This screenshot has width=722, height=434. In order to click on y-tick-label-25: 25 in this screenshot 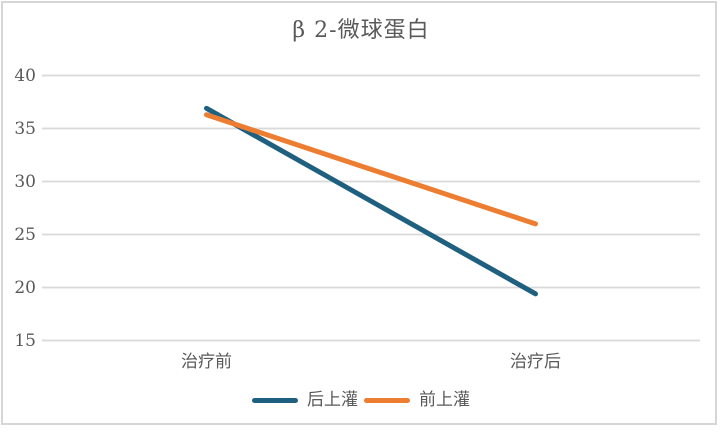, I will do `click(25, 235)`.